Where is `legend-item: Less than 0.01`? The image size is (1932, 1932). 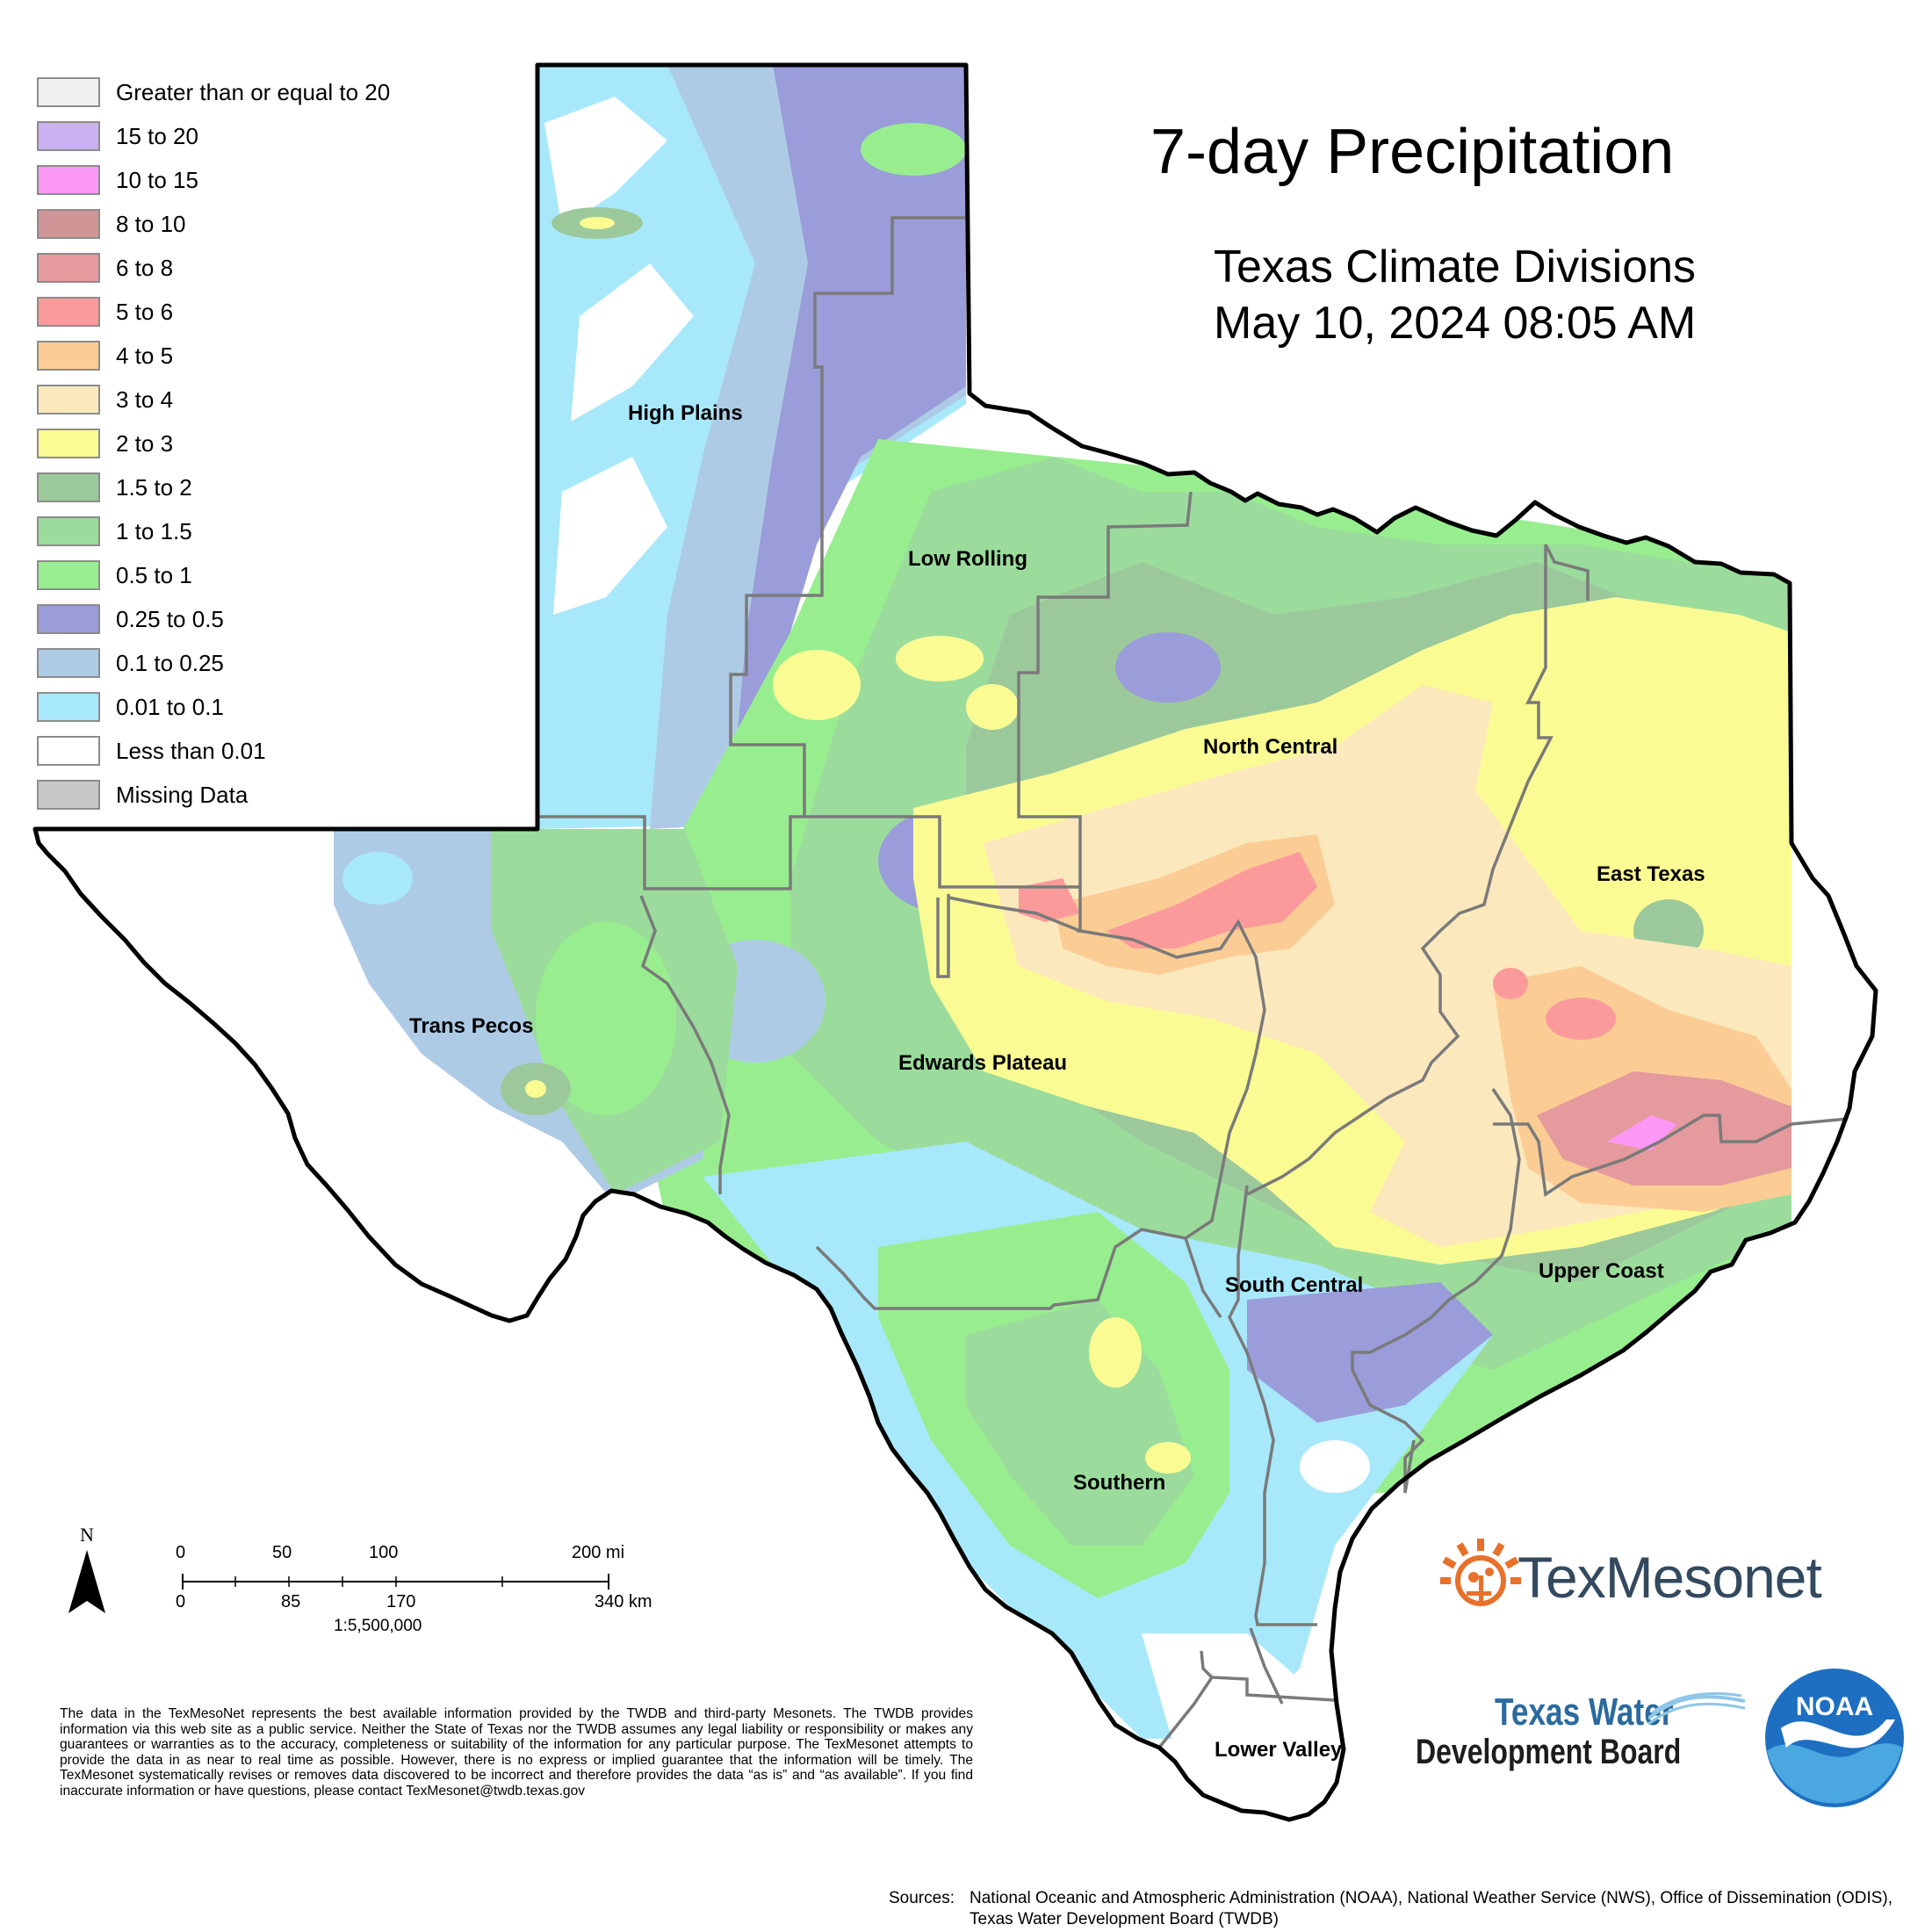
legend-item: Less than 0.01 is located at coordinates (257, 751).